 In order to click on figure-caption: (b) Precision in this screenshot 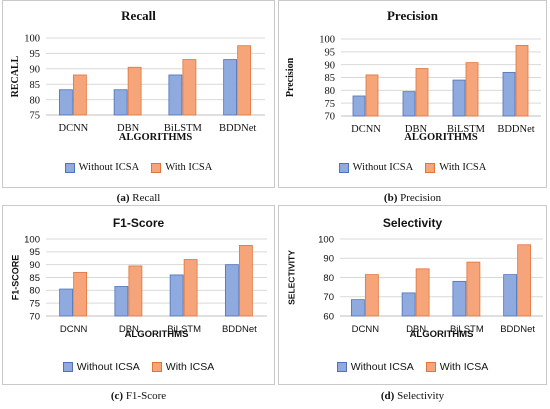, I will do `click(412, 198)`.